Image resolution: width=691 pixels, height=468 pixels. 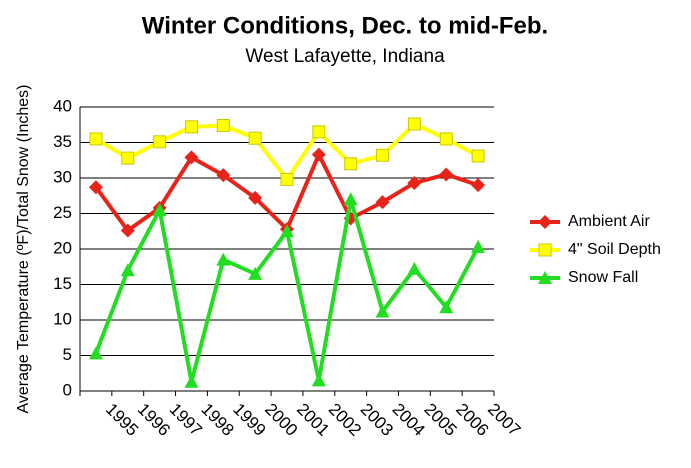 What do you see at coordinates (313, 420) in the screenshot?
I see `x-tick-label: 2001` at bounding box center [313, 420].